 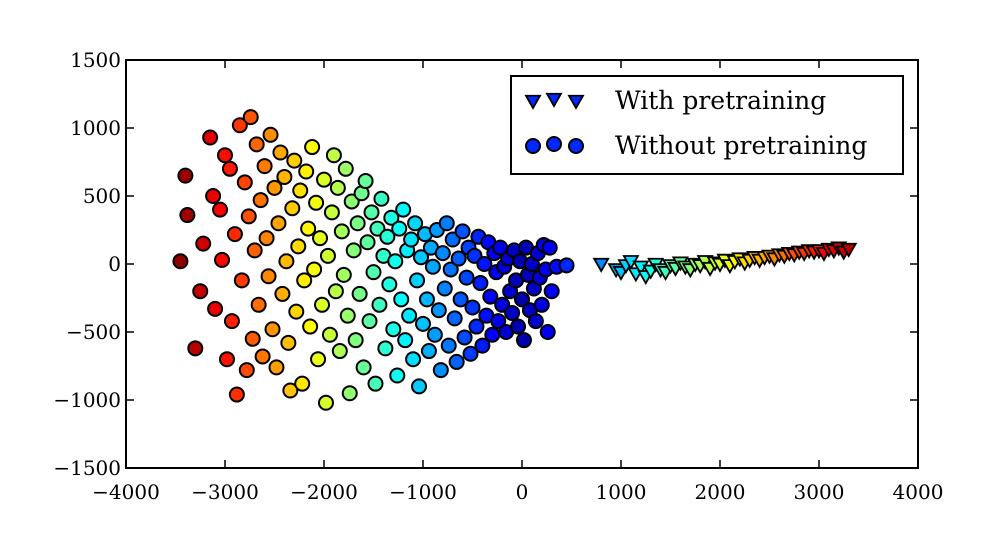 I want to click on x-tick-label: −4000, so click(x=126, y=492).